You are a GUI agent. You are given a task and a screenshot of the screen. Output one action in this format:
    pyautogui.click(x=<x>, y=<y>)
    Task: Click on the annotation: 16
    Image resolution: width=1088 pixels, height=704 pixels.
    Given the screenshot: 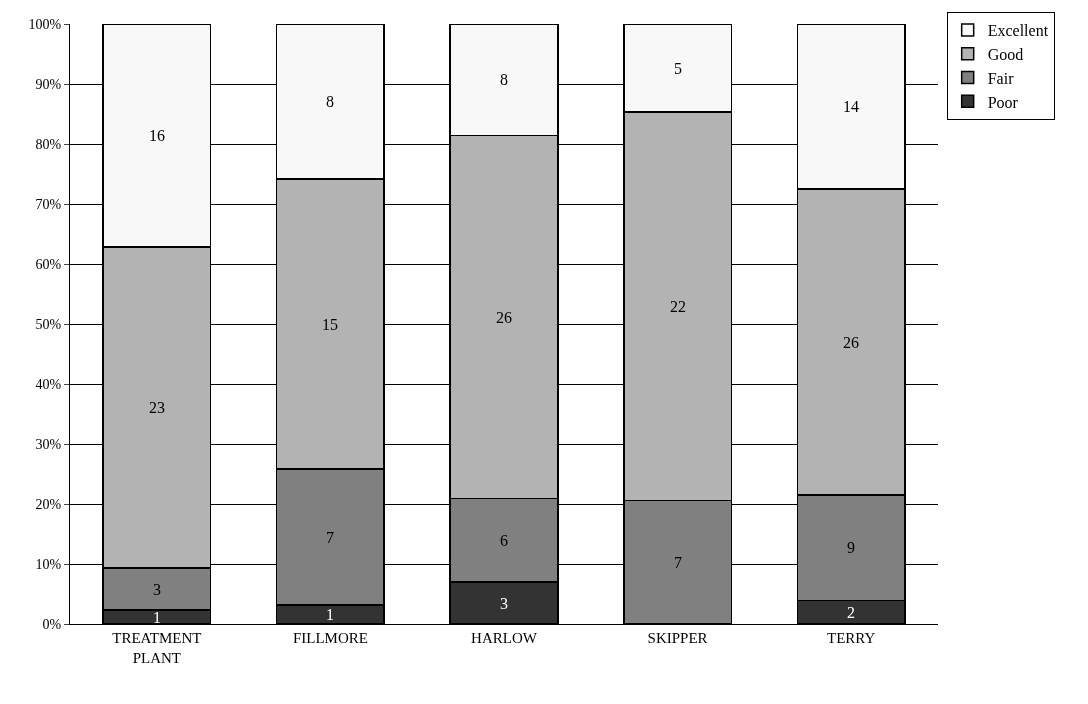 What is the action you would take?
    pyautogui.click(x=157, y=135)
    